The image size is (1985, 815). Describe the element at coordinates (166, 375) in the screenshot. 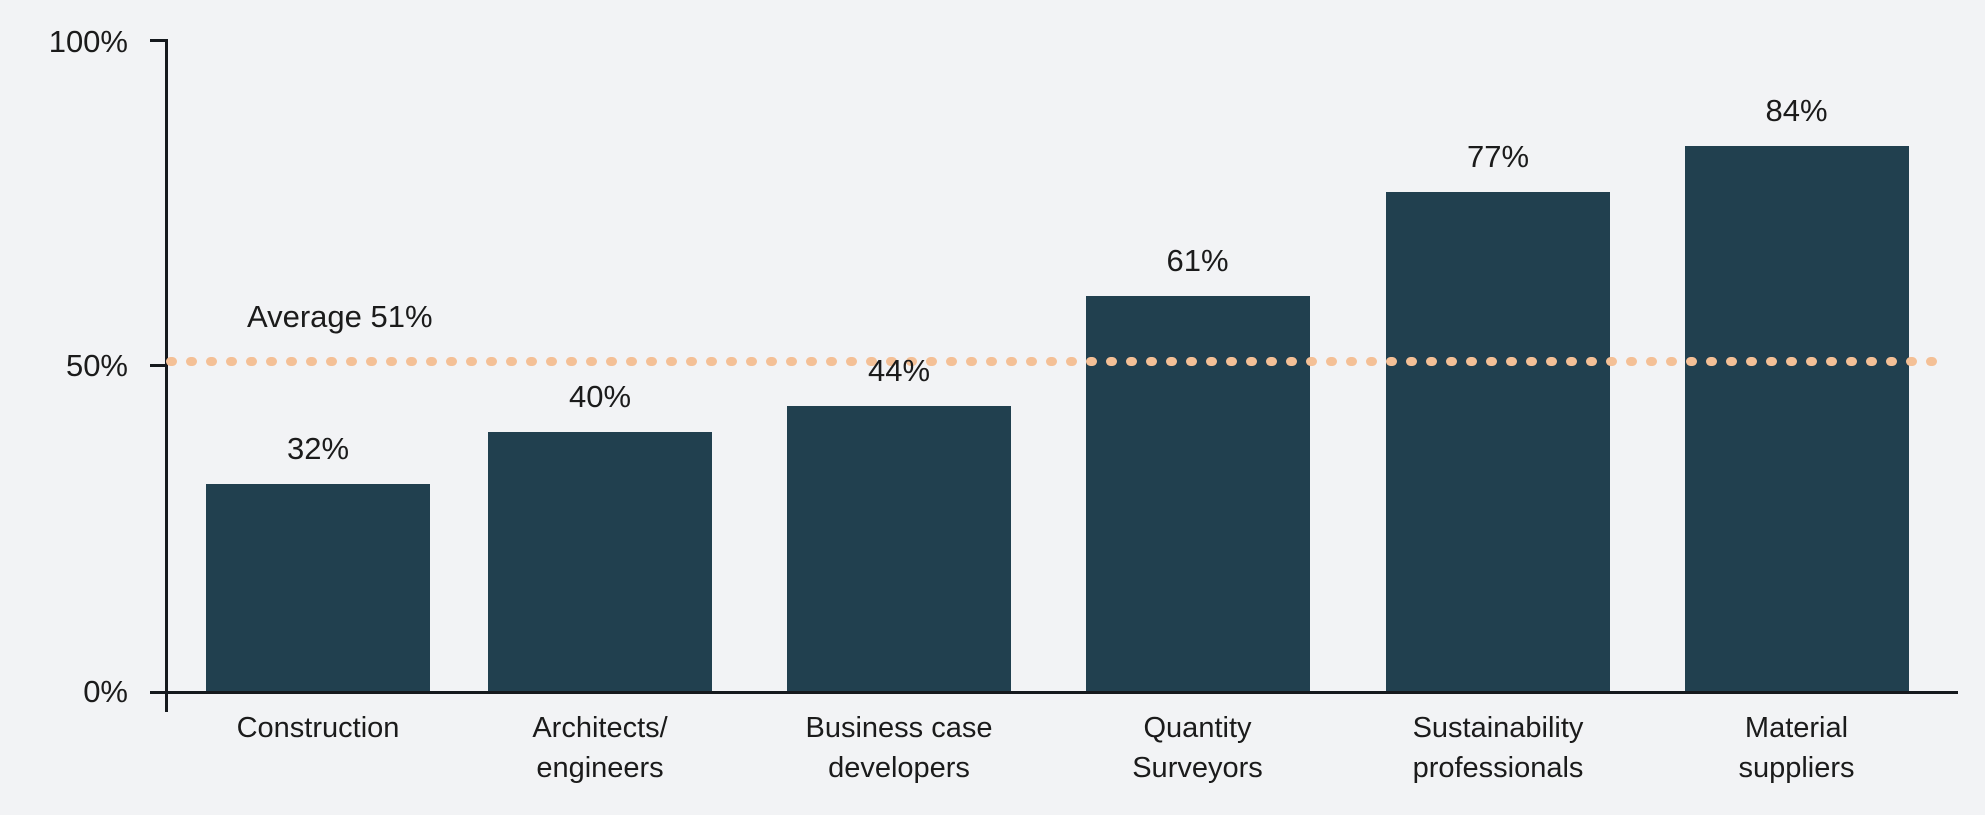

I see `y-axis-line` at that location.